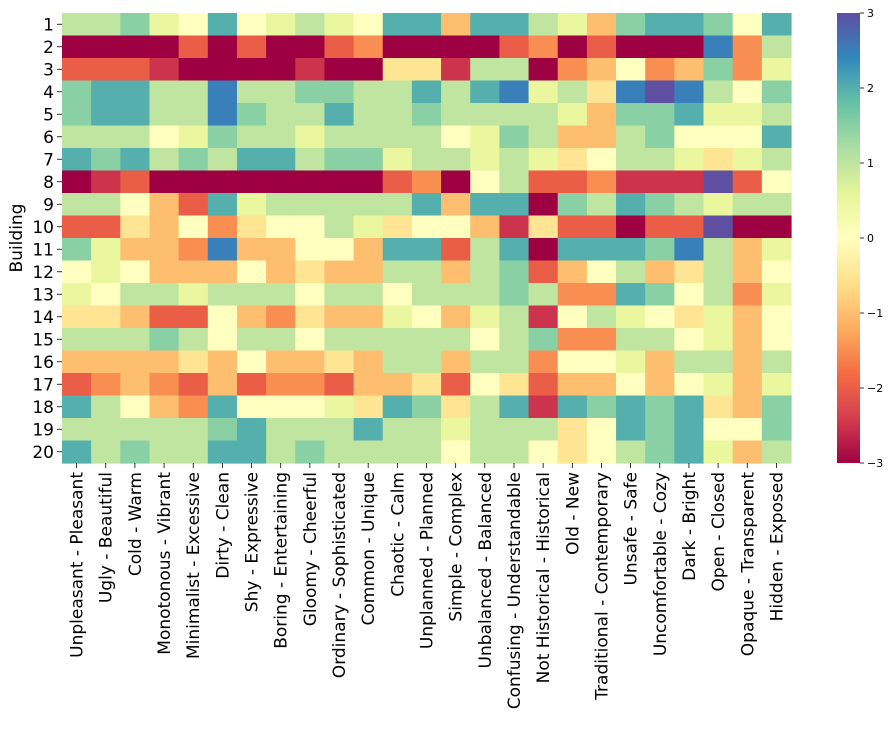 Image resolution: width=892 pixels, height=735 pixels. What do you see at coordinates (43, 453) in the screenshot?
I see `y-tick-label: 20` at bounding box center [43, 453].